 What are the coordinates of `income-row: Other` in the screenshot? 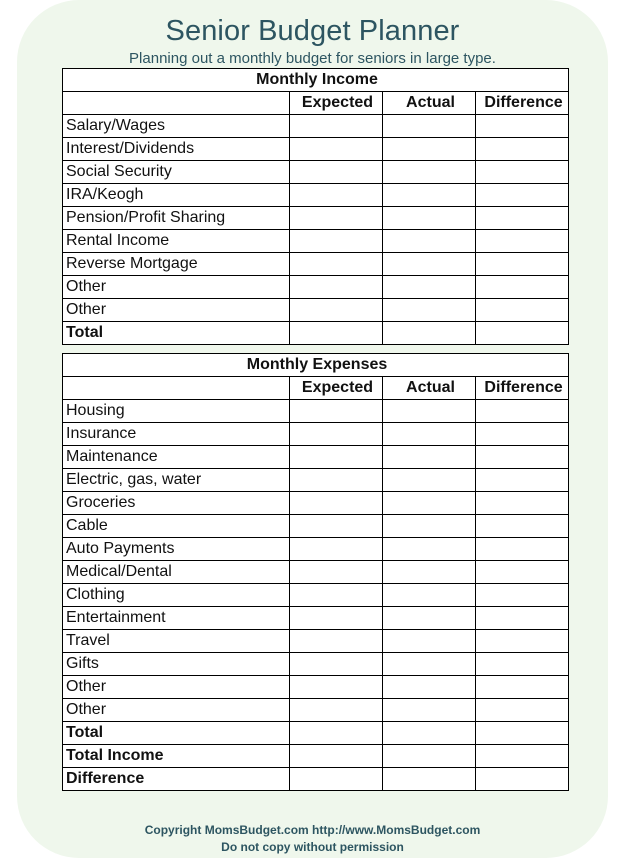 It's located at (316, 310).